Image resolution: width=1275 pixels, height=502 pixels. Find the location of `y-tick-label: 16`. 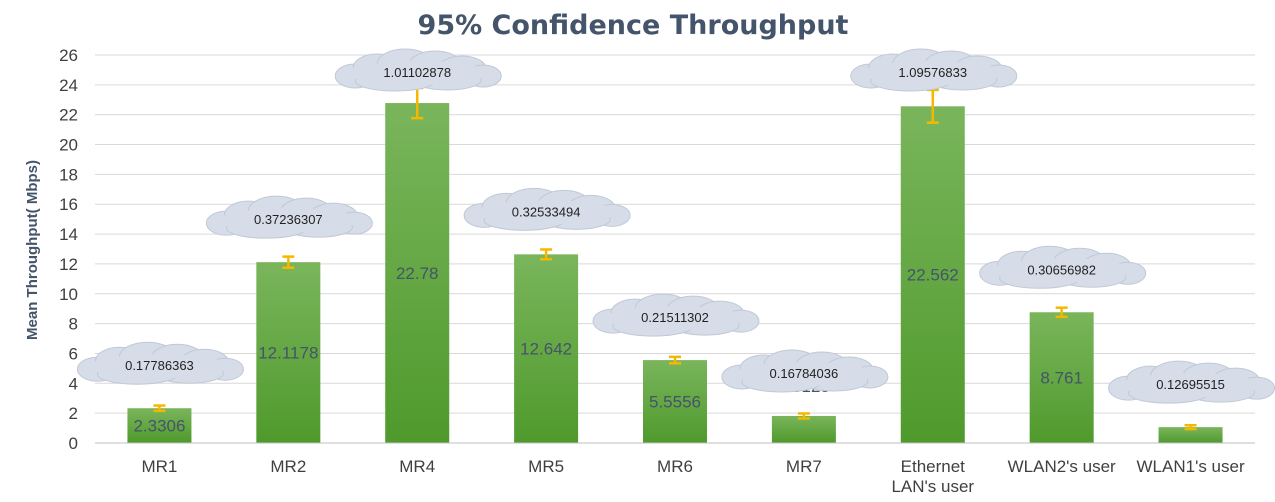

y-tick-label: 16 is located at coordinates (68, 204).